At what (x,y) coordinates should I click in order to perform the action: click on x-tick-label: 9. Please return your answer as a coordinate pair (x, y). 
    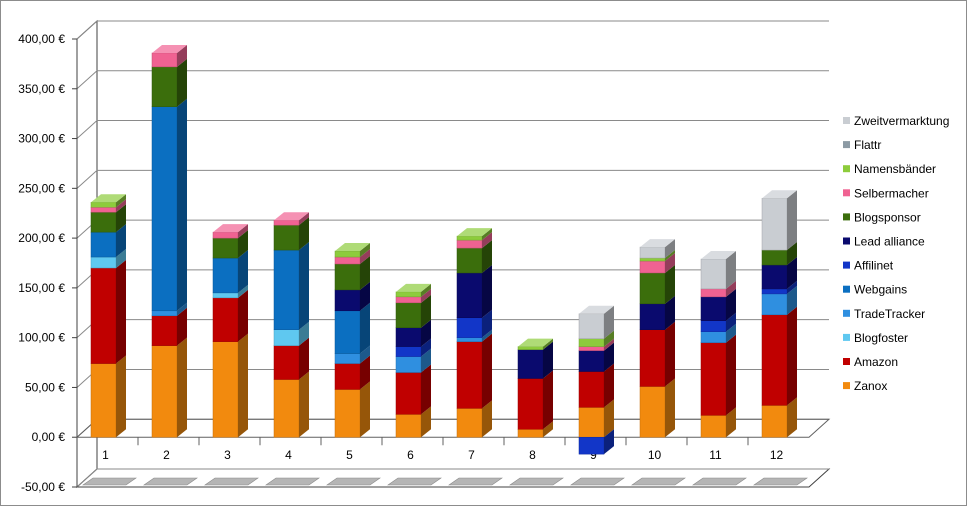
    Looking at the image, I should click on (593, 455).